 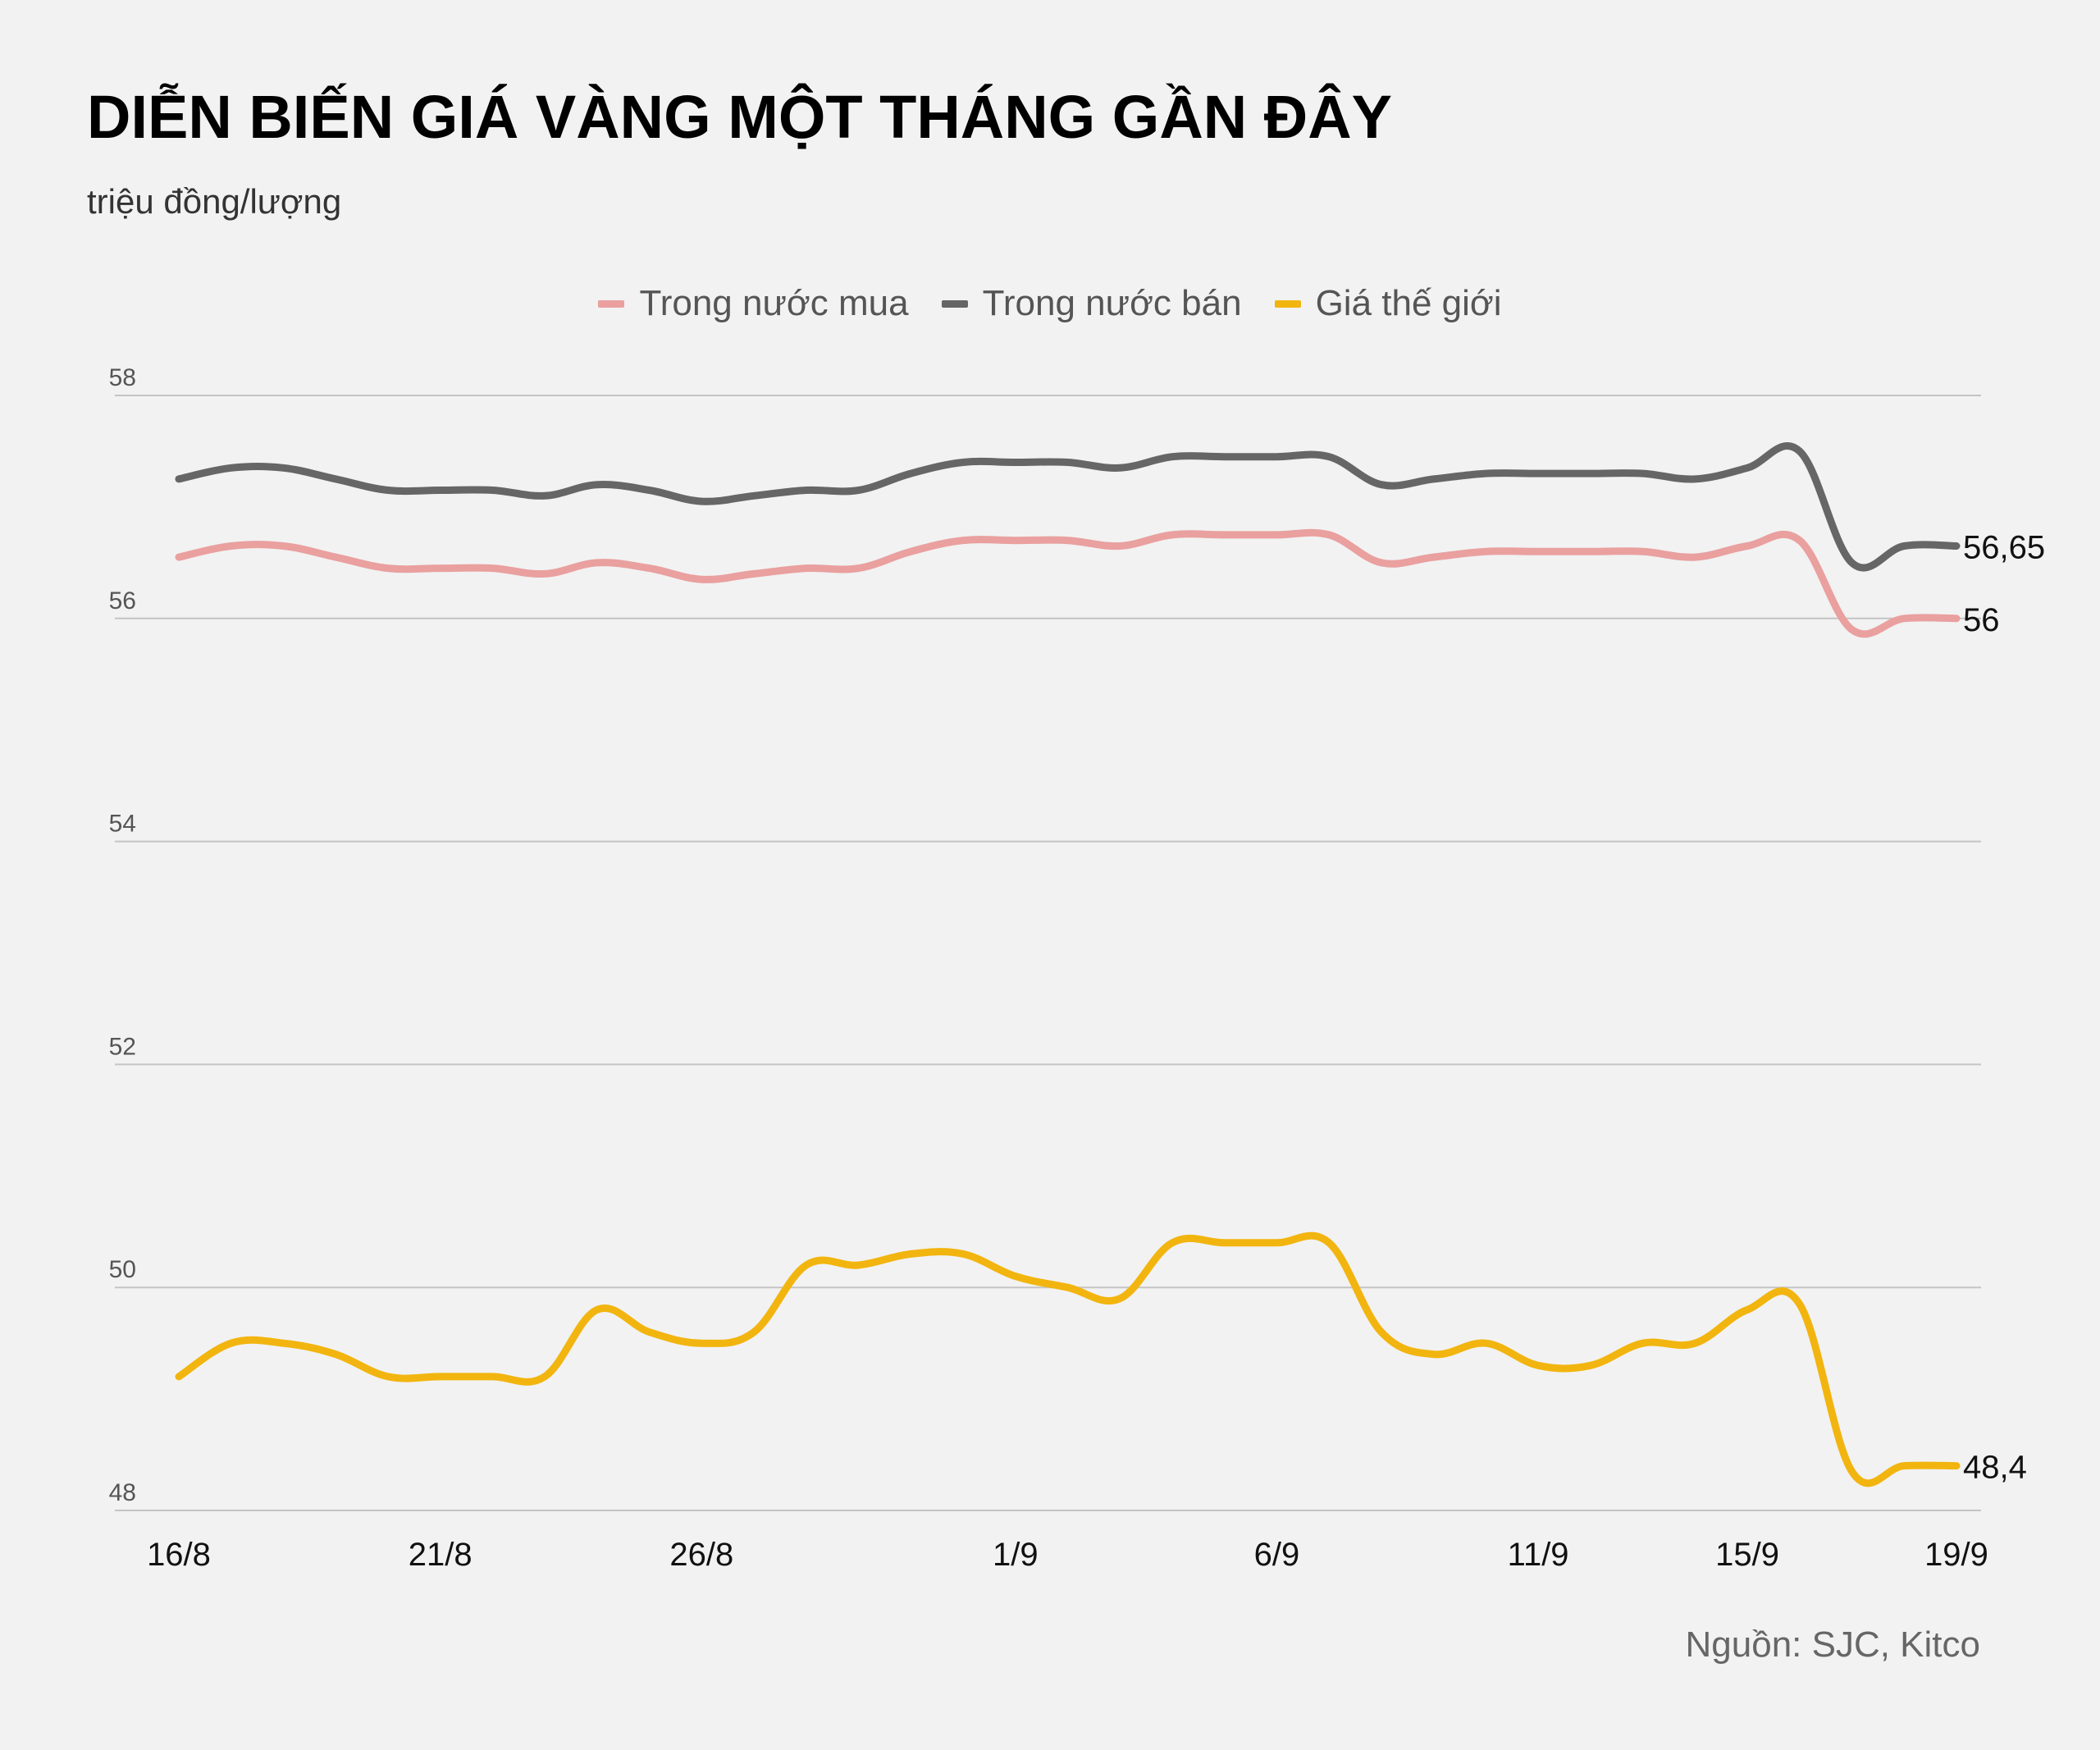 What do you see at coordinates (612, 303) in the screenshot?
I see `legend-swatch-buy` at bounding box center [612, 303].